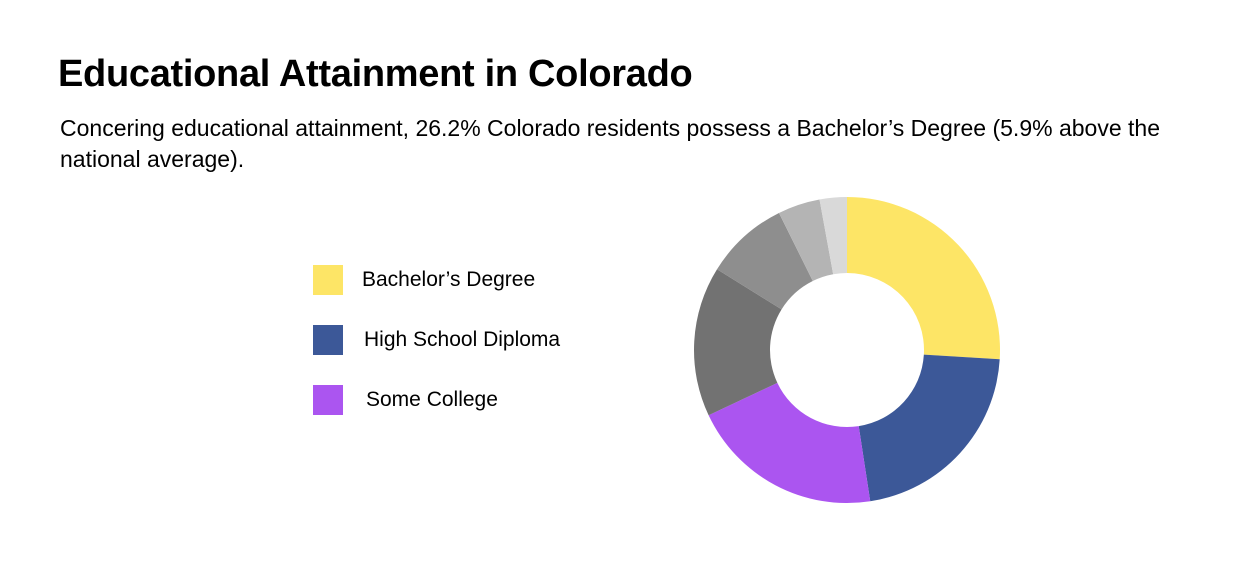 Image resolution: width=1241 pixels, height=564 pixels. I want to click on legend-item-some-college: Some College, so click(436, 400).